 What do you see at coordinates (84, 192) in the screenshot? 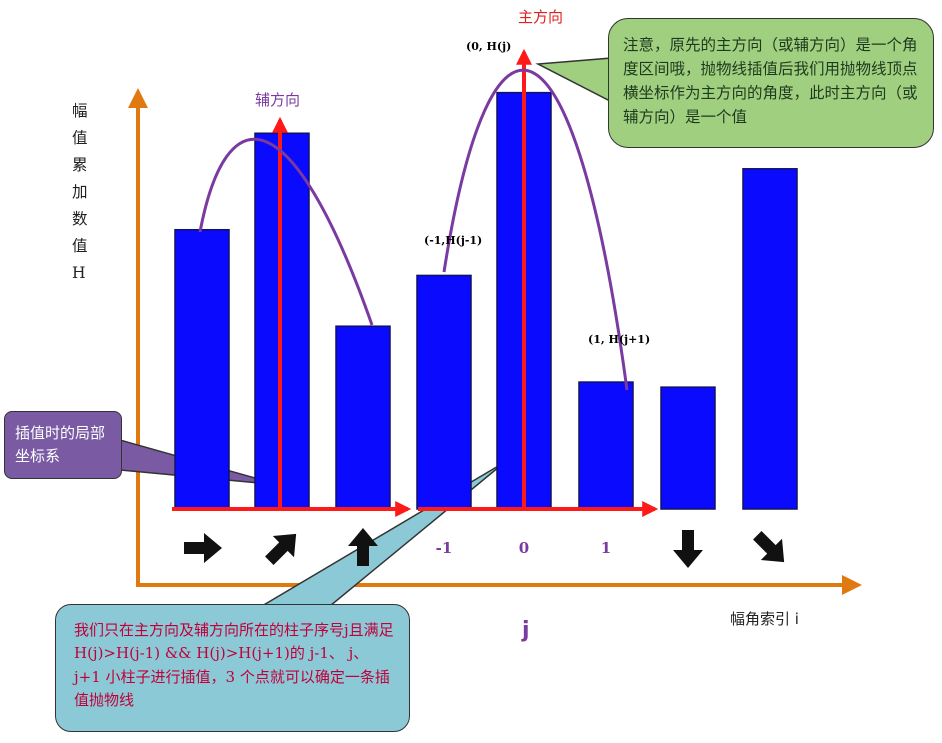
I see `y-axis-label: 幅 值 累 加 数 值 H` at bounding box center [84, 192].